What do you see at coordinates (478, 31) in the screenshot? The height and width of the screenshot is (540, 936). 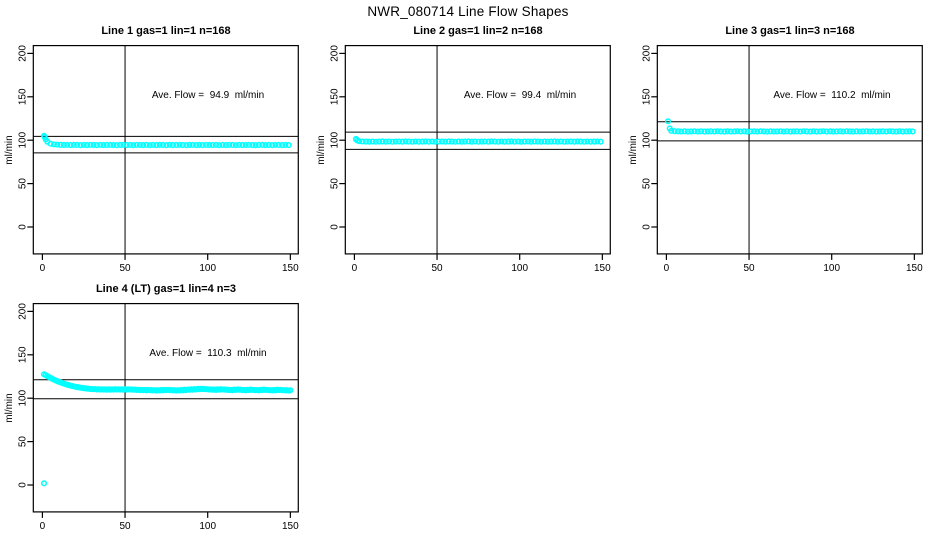 I see `subplot-title: Line 2 gas=1 lin=2 n=168` at bounding box center [478, 31].